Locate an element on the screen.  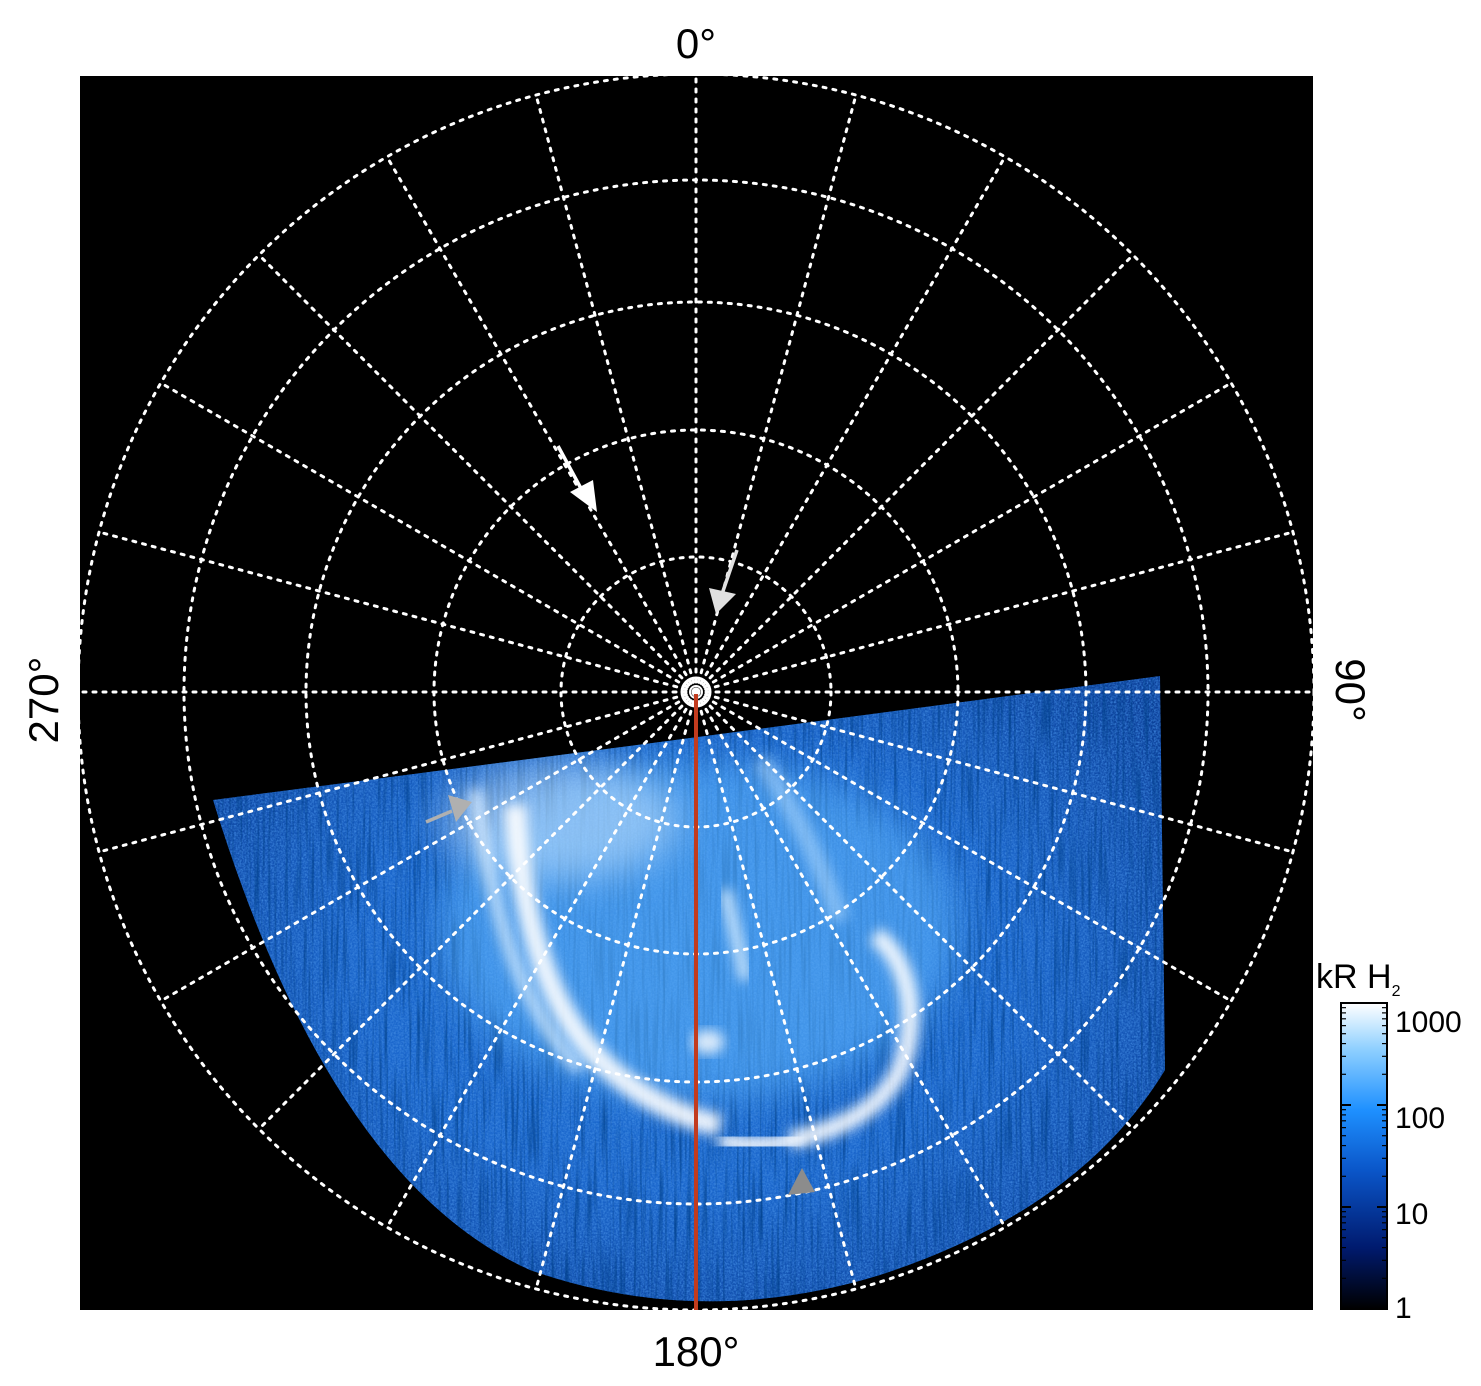
label-bottom-180deg: 180° is located at coordinates (696, 1351).